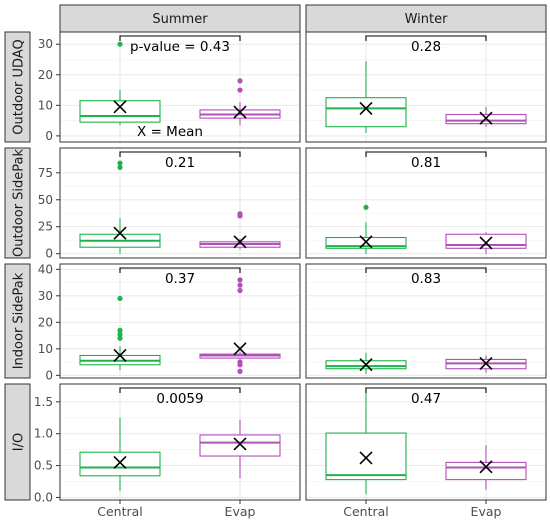 The image size is (550, 520). Describe the element at coordinates (165, 47) in the screenshot. I see `p-value-prefix: p-value =` at that location.